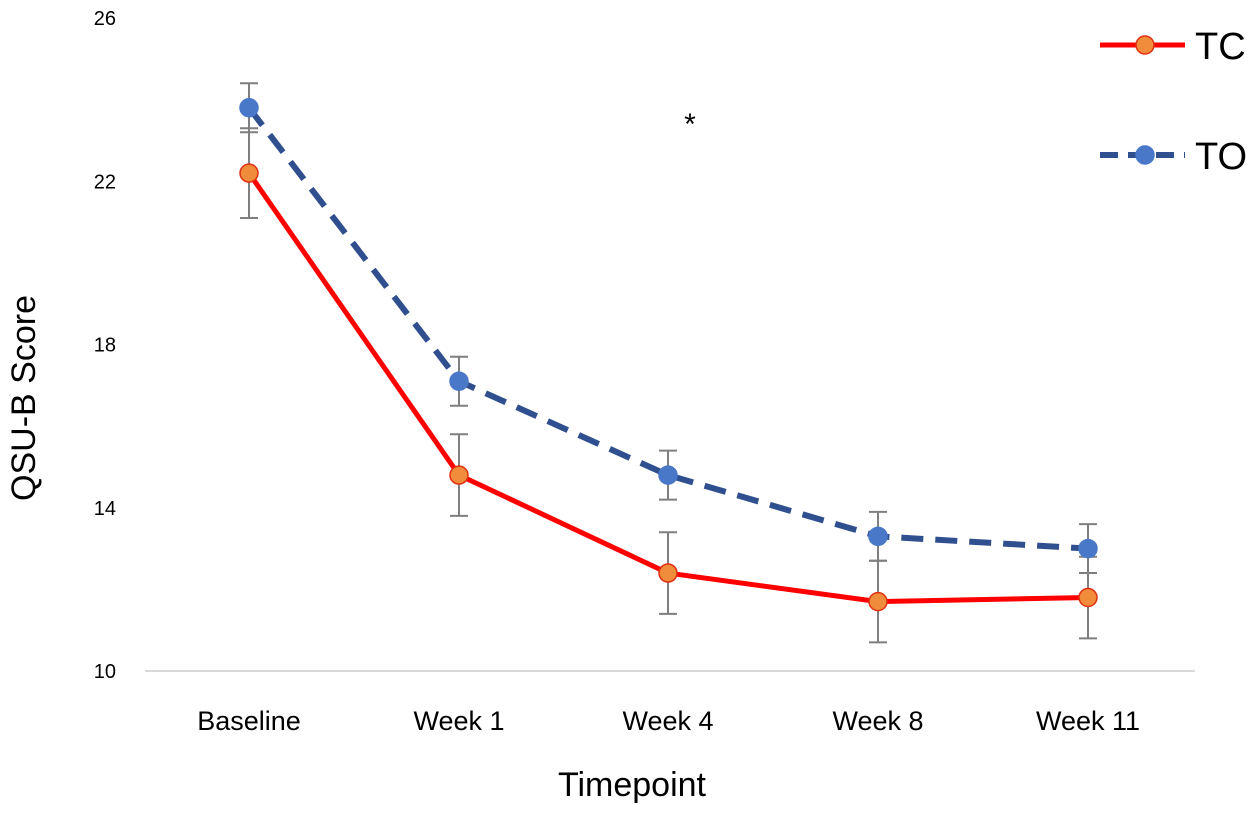 The width and height of the screenshot is (1260, 818). What do you see at coordinates (458, 721) in the screenshot?
I see `x-tick-label: Week 1` at bounding box center [458, 721].